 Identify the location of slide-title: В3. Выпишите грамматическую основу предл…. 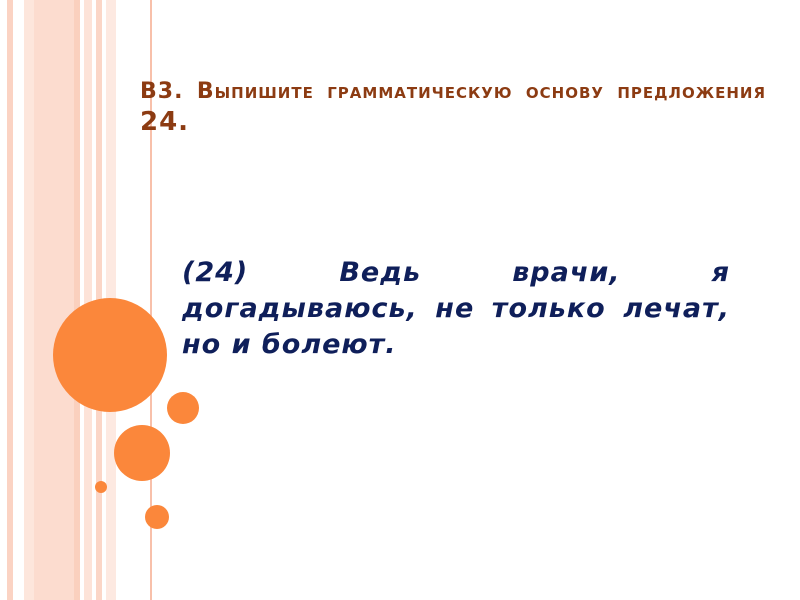
(453, 107).